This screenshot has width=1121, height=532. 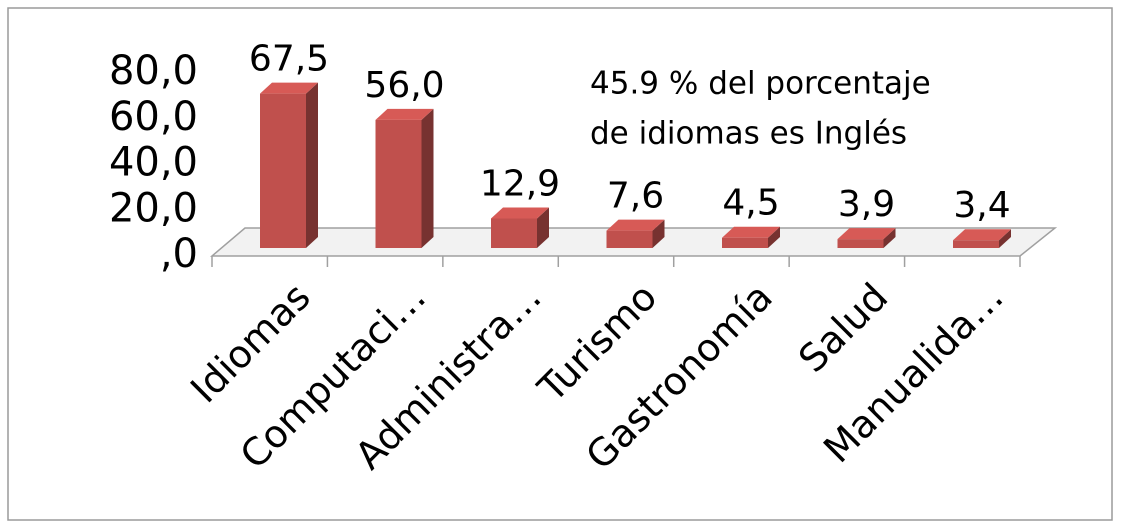 What do you see at coordinates (153, 208) in the screenshot?
I see `y-tick-label: 20,0` at bounding box center [153, 208].